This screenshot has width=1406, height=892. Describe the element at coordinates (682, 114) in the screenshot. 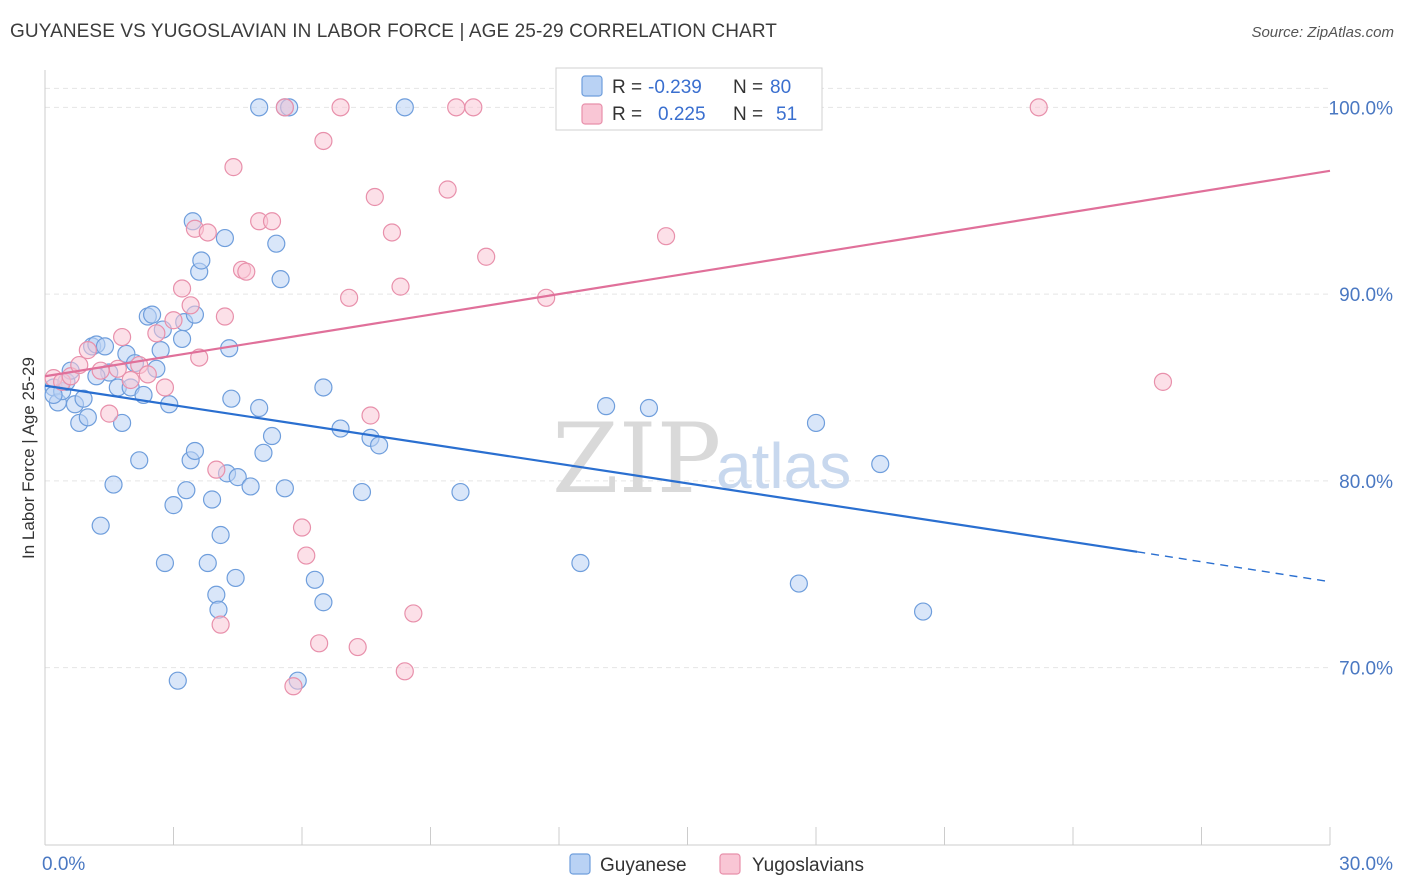

I see `legend-r-value-yugoslavians: 0.225` at that location.